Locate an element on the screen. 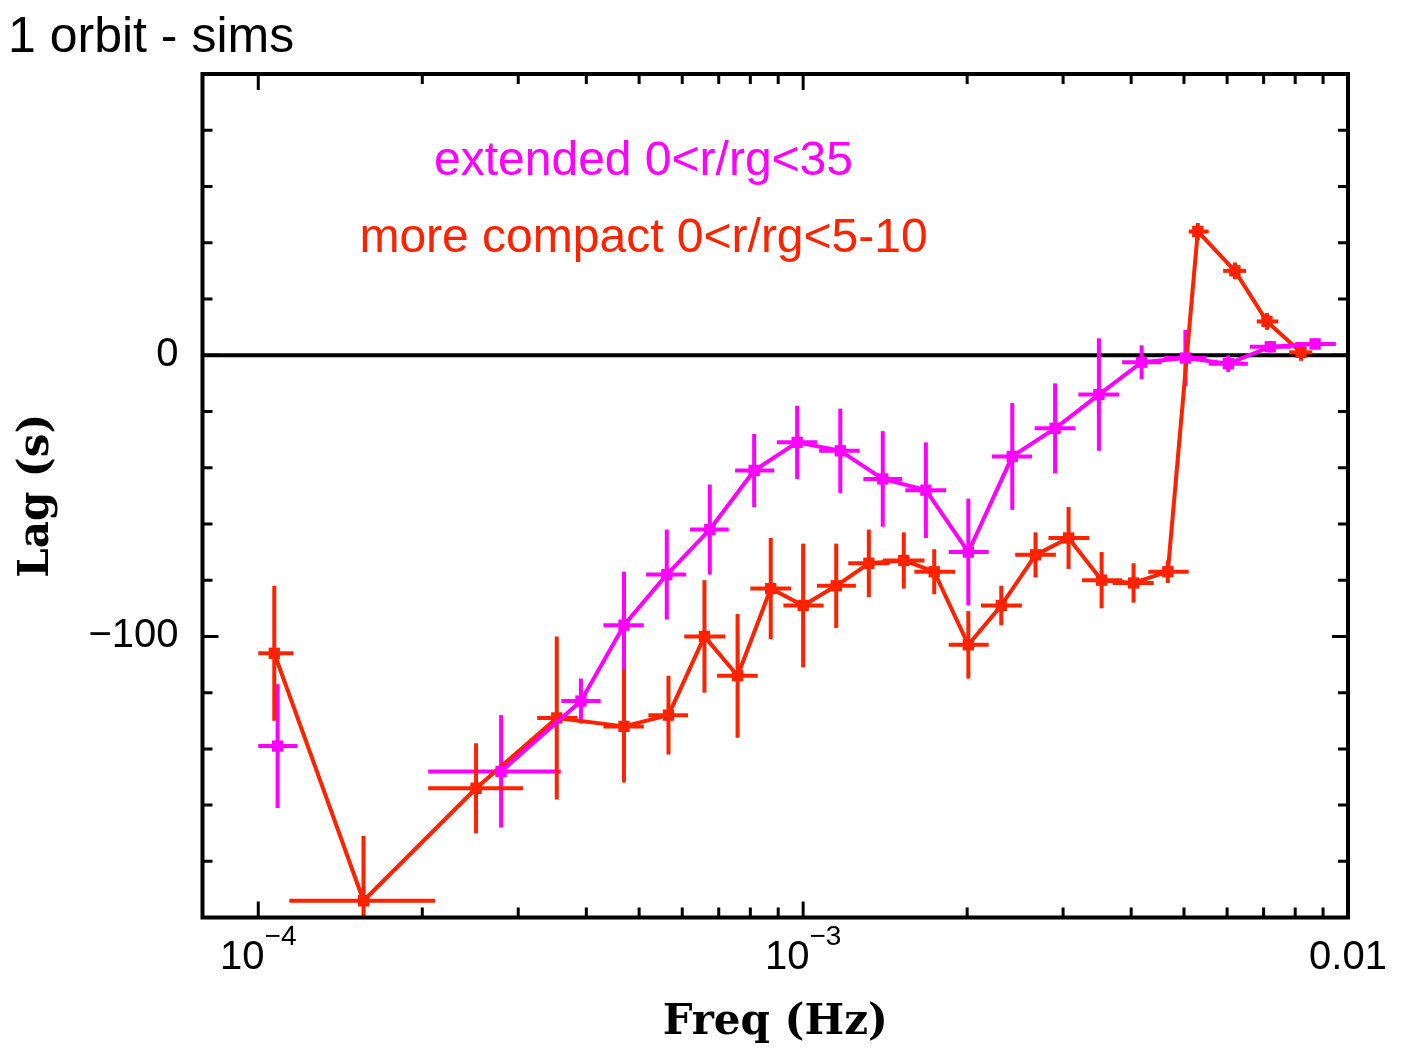  y-axis-title: Lag (s) is located at coordinates (34, 495).